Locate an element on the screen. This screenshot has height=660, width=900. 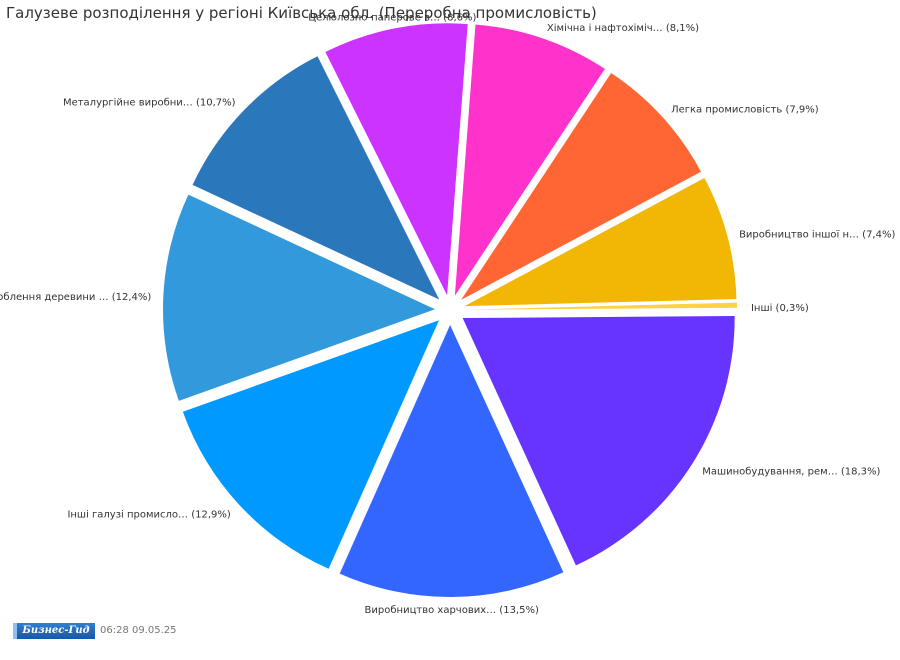
business-guide-logo: Бизнес-Гид is located at coordinates (54, 631).